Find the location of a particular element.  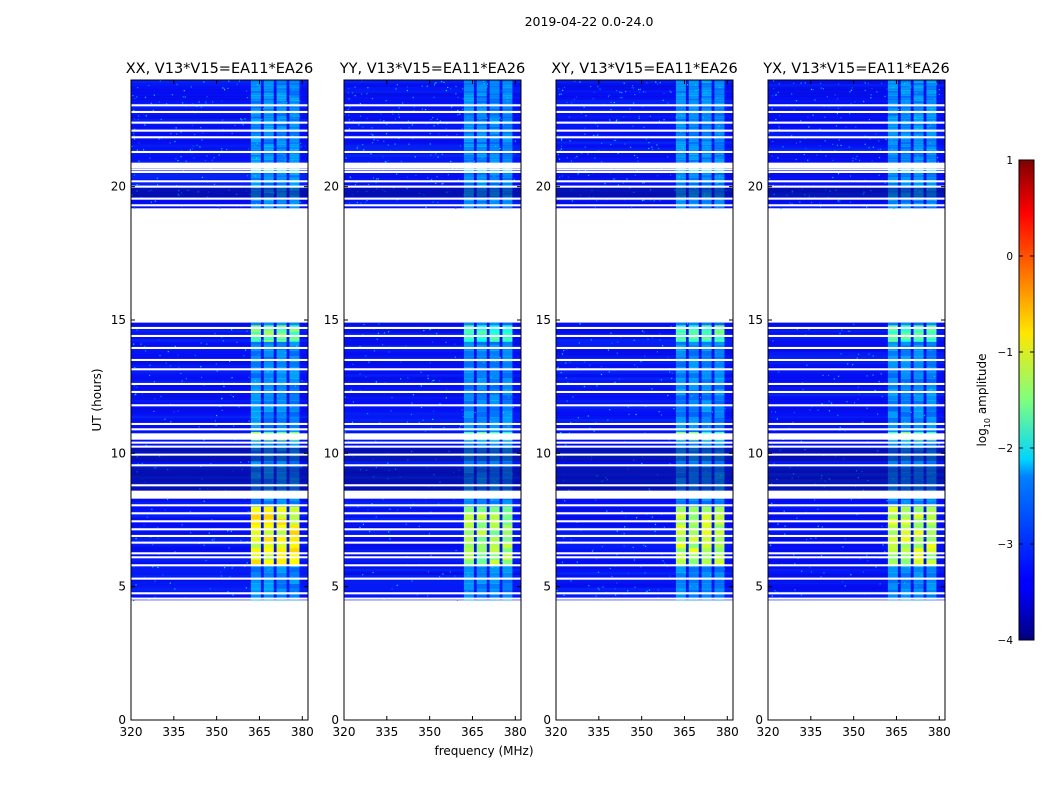

y-axis-label: UT (hours) is located at coordinates (97, 399).